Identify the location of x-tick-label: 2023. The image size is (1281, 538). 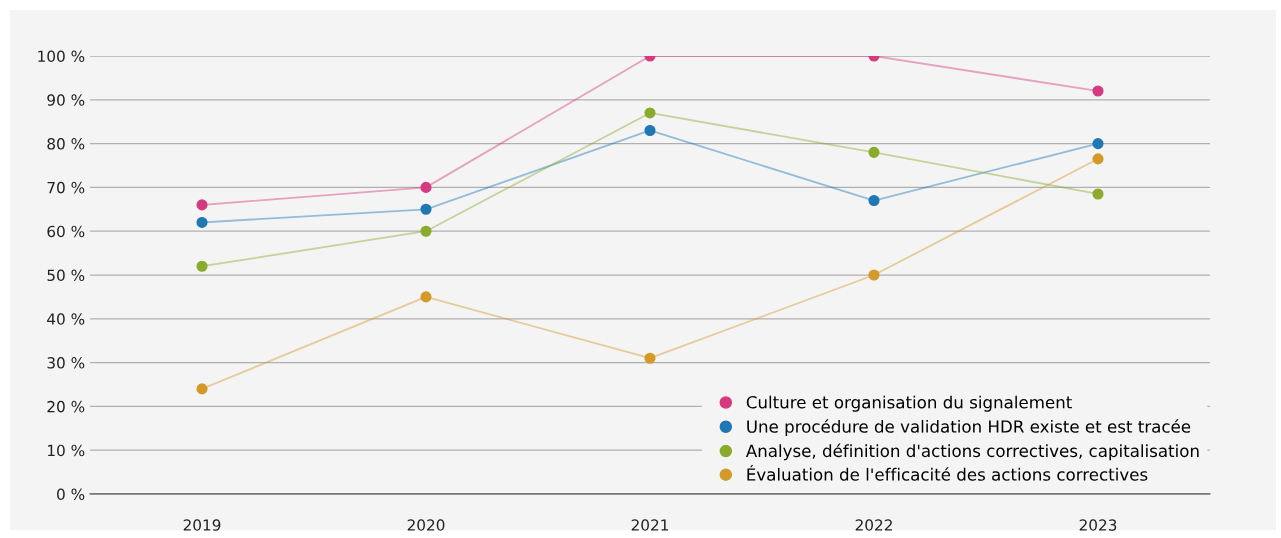
(1098, 525).